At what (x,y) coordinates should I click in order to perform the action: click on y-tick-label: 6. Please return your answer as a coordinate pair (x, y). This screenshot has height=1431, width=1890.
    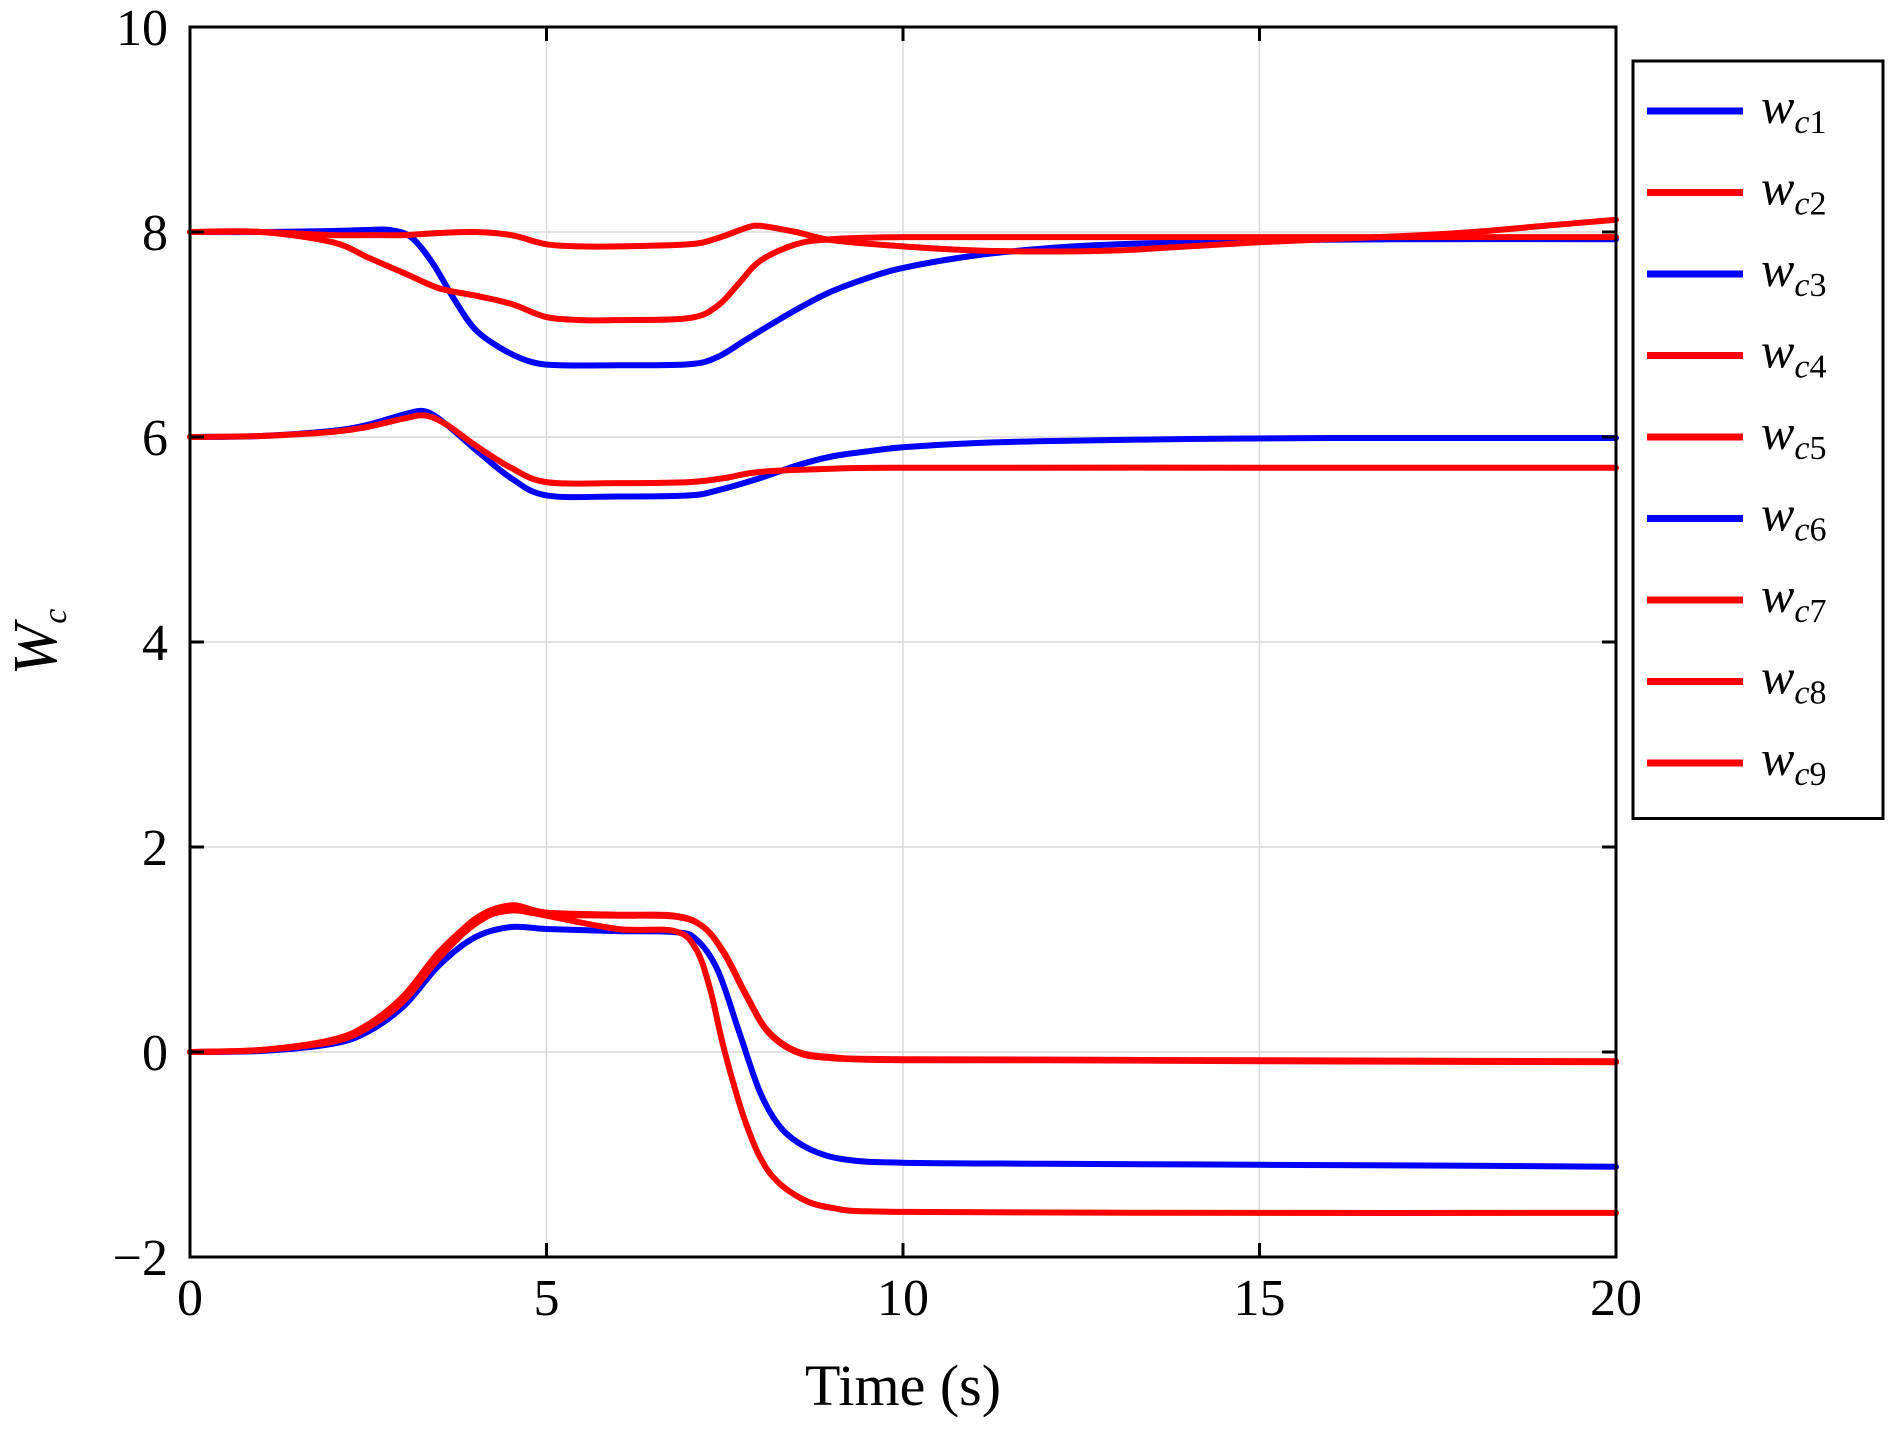
    Looking at the image, I should click on (155, 438).